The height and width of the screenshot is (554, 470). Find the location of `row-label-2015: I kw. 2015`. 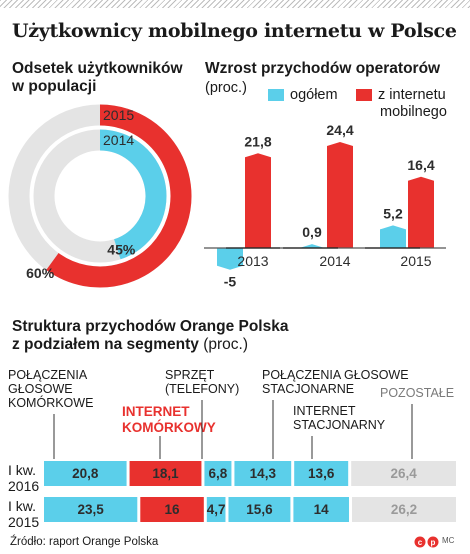

row-label-2015: I kw. 2015 is located at coordinates (23, 514).